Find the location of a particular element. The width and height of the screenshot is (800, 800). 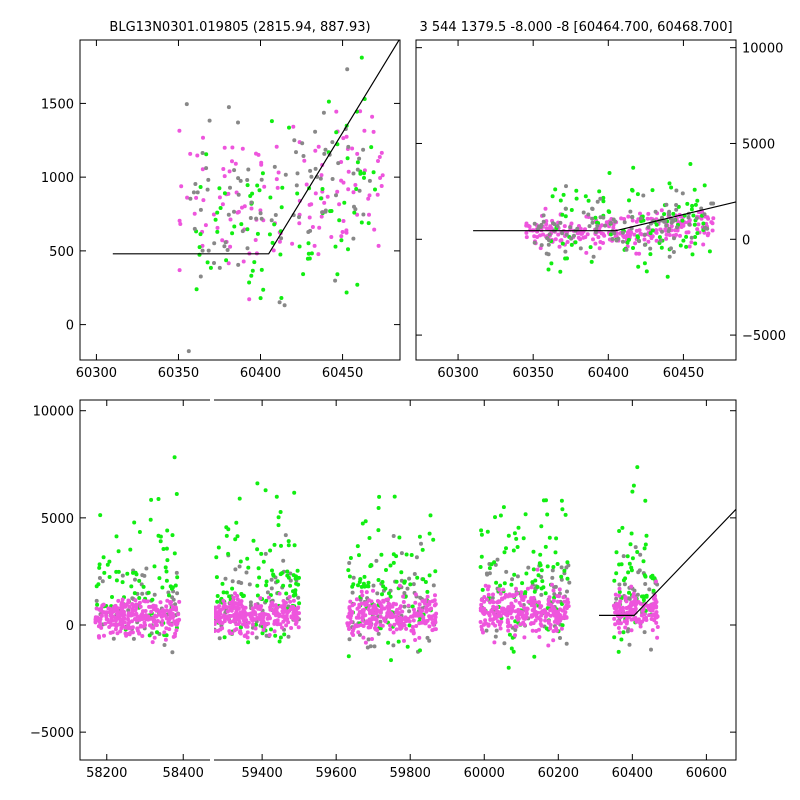

top-right-x-tick-label: 60350 is located at coordinates (533, 373).